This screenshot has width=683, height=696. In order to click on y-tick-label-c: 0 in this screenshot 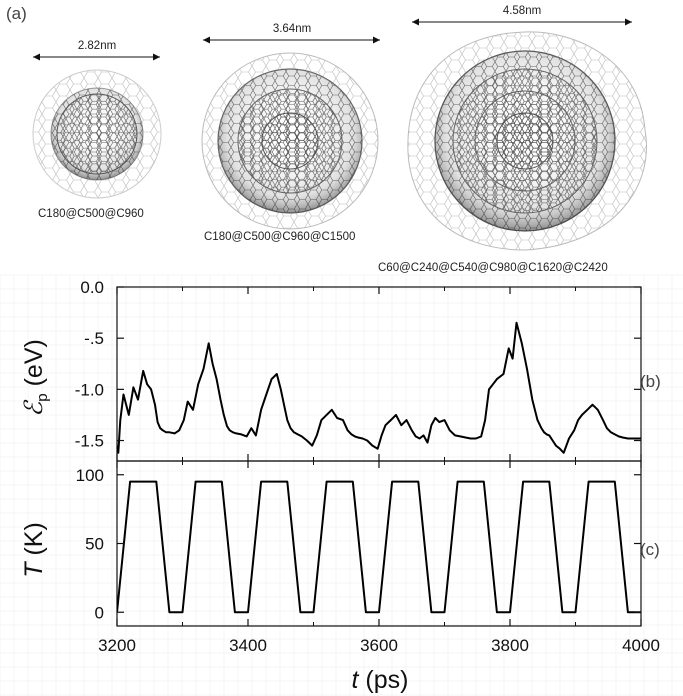, I will do `click(99, 612)`.